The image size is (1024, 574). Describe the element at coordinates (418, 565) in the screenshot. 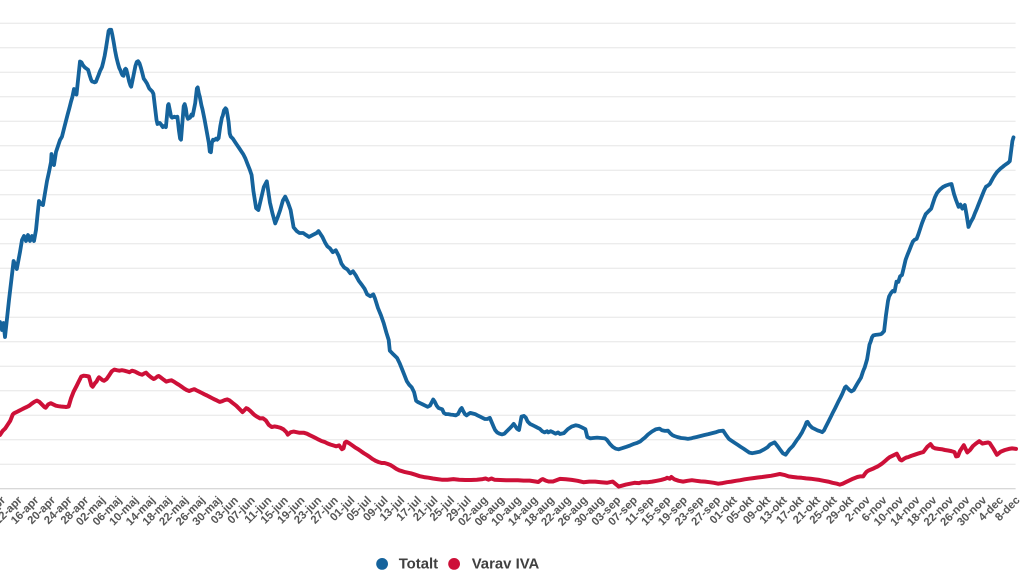

I see `svg-text: Totalt` at that location.